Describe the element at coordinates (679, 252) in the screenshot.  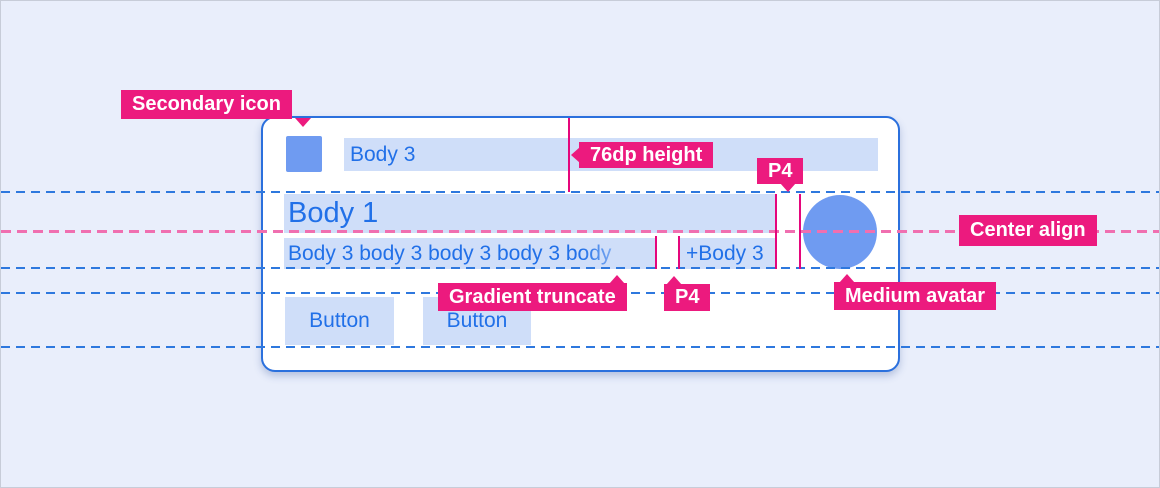
I see `measure-line-p4-bottom` at that location.